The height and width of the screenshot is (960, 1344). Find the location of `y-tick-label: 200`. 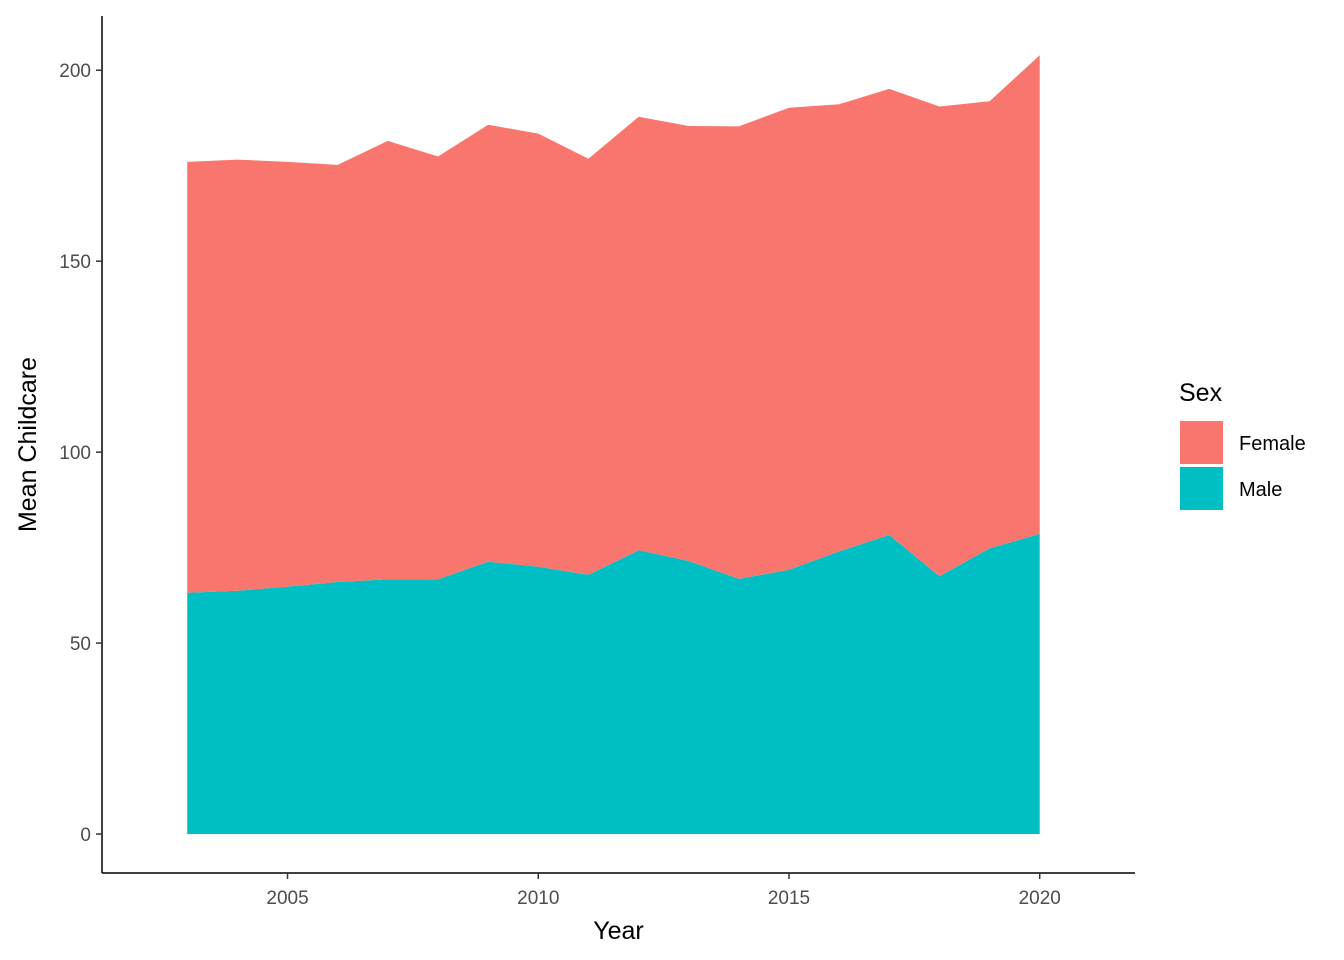

y-tick-label: 200 is located at coordinates (75, 71).